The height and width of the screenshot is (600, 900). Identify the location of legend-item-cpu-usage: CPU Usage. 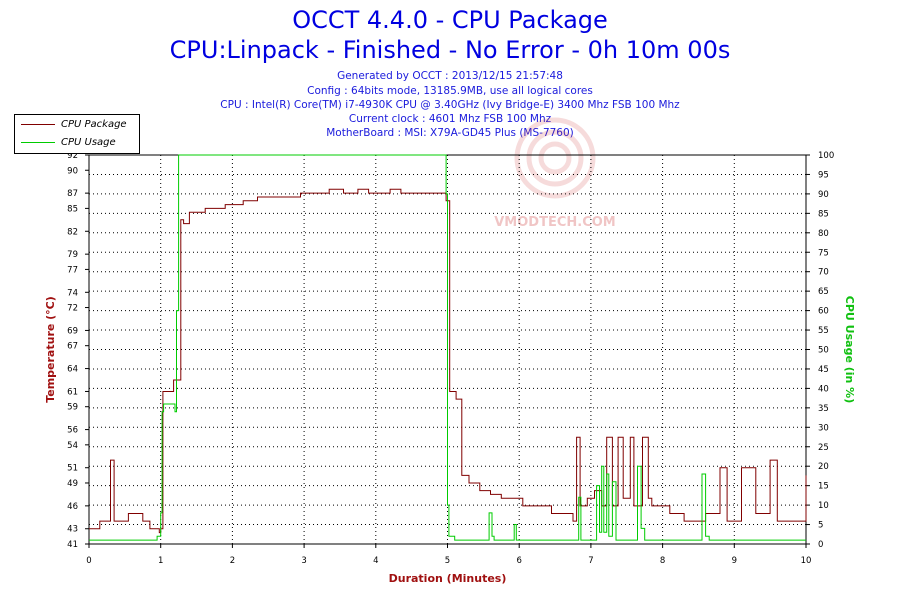
(68, 142).